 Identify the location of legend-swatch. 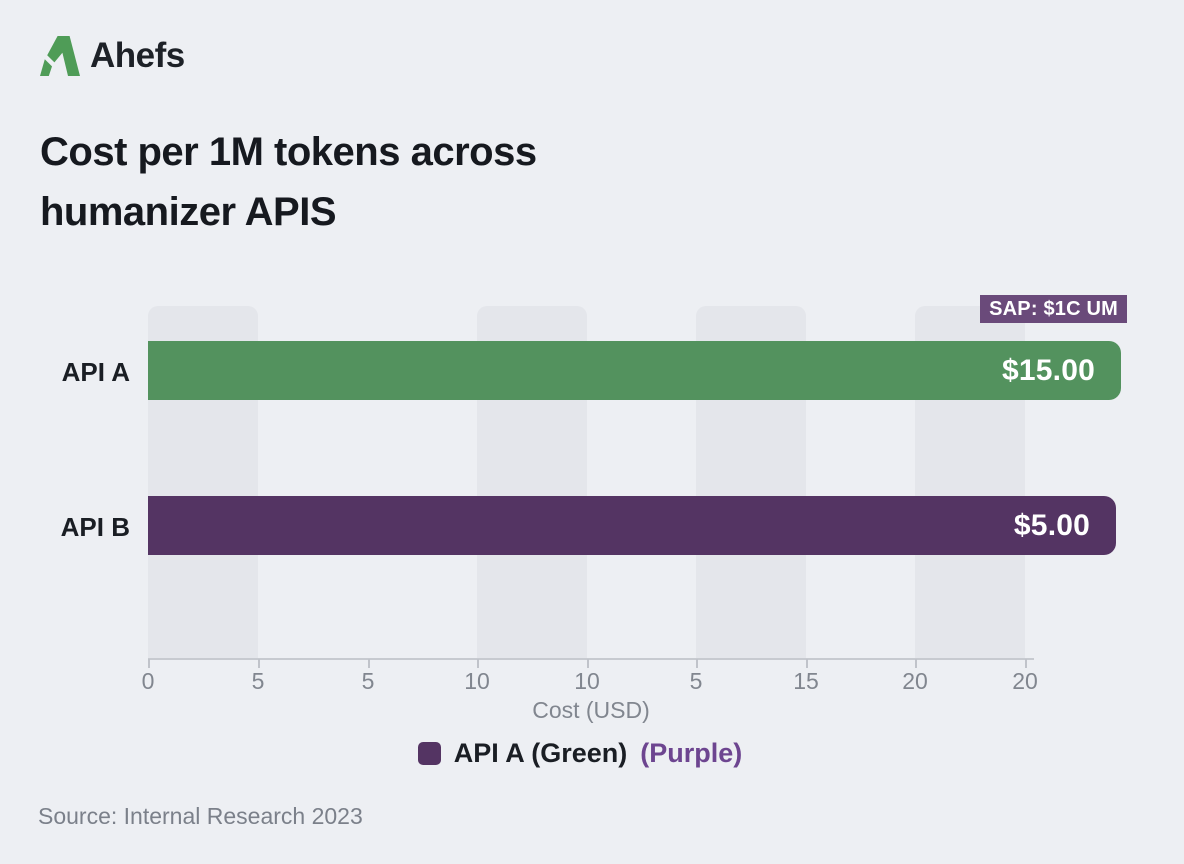
(429, 753).